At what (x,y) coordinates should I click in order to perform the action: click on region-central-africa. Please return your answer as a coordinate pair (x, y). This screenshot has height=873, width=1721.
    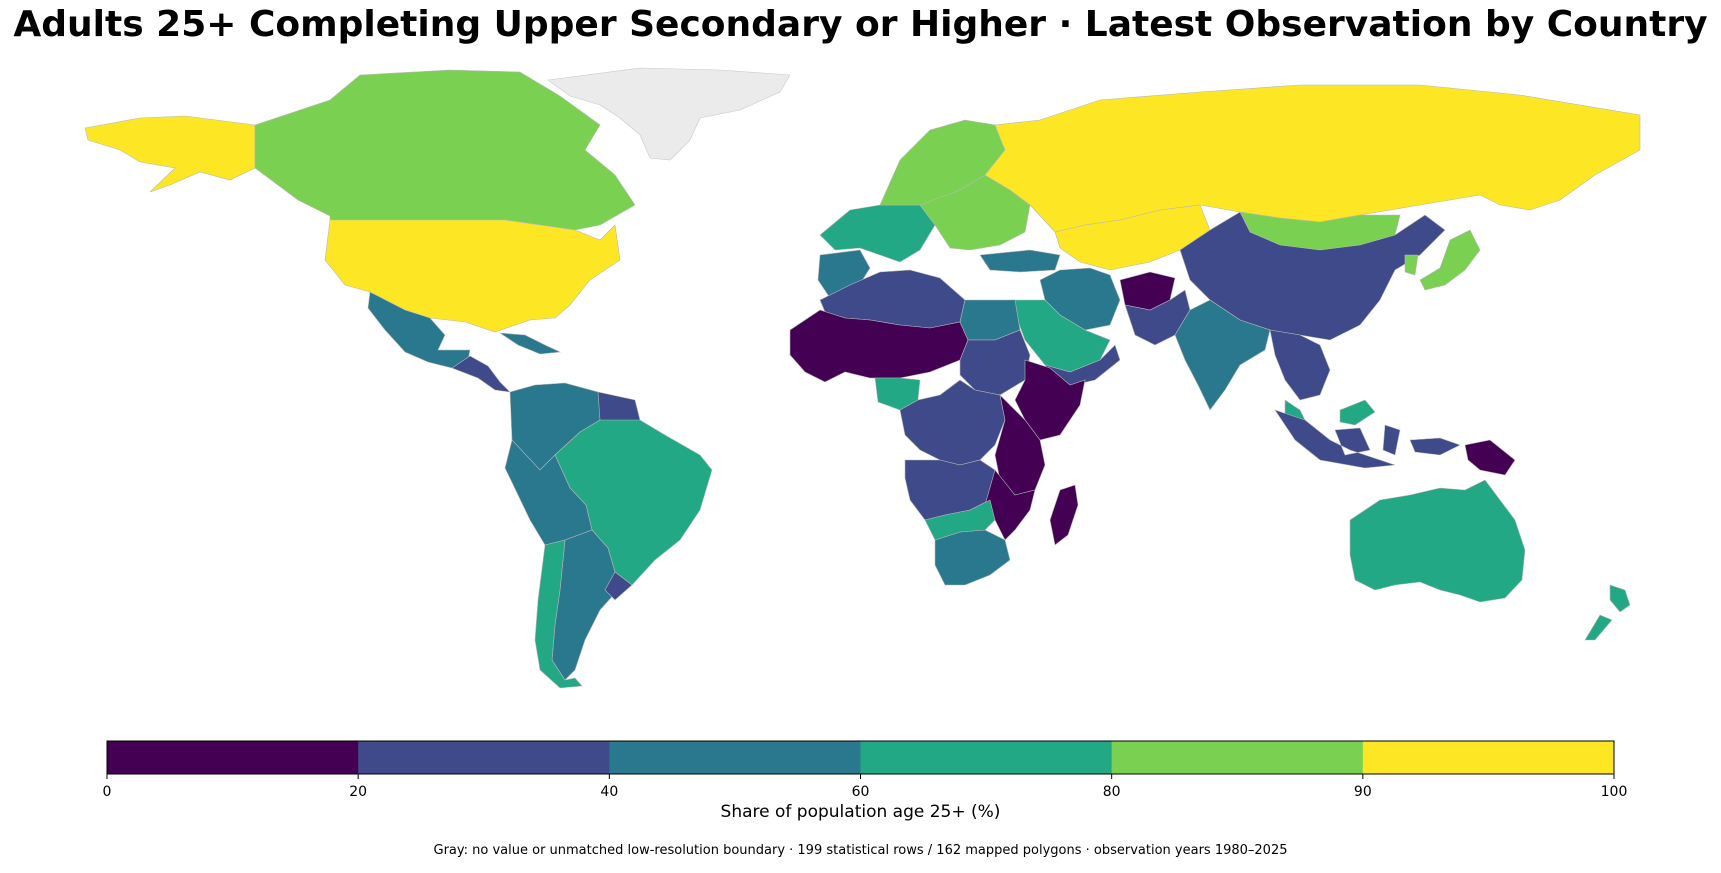
    Looking at the image, I should click on (952, 422).